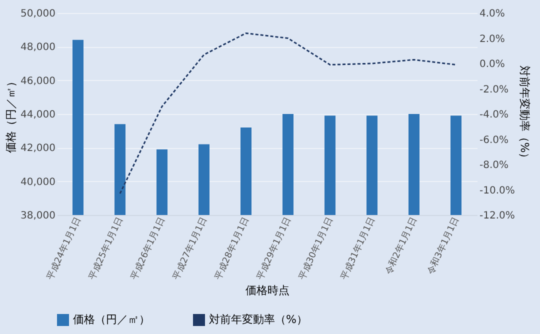  Describe the element at coordinates (274, 248) in the screenshot. I see `x-tick-label: 平成29年1月1日` at that location.